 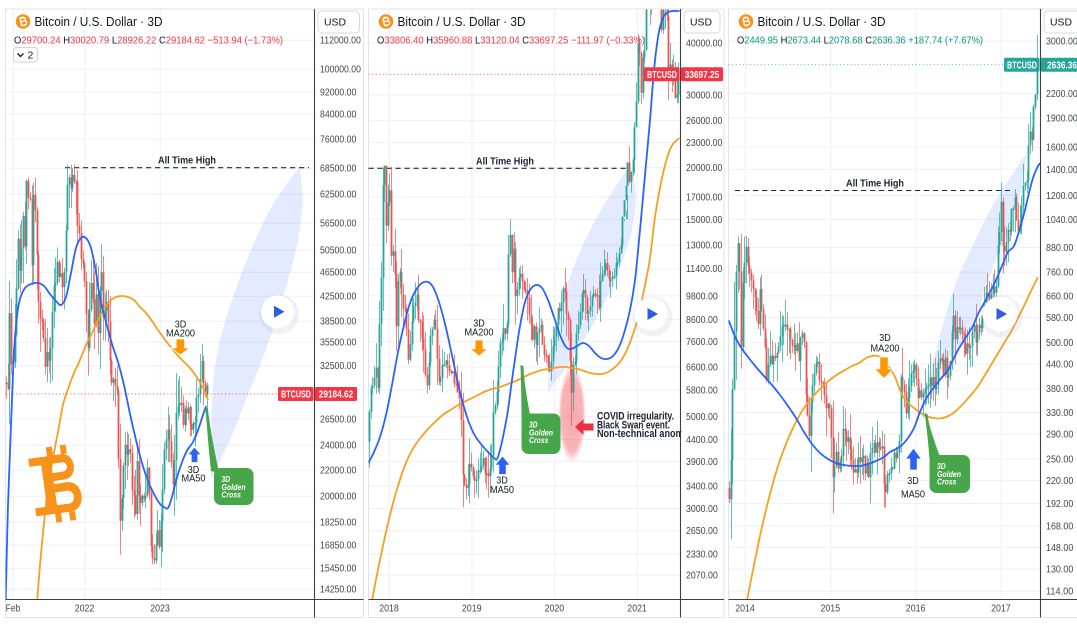 What do you see at coordinates (704, 143) in the screenshot?
I see `svg-text: 23000.00` at bounding box center [704, 143].